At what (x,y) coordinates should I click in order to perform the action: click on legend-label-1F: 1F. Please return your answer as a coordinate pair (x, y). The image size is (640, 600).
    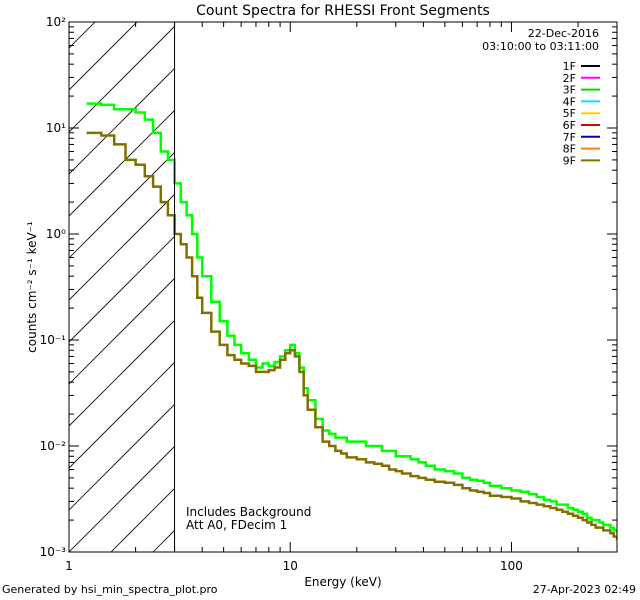
    Looking at the image, I should click on (569, 66).